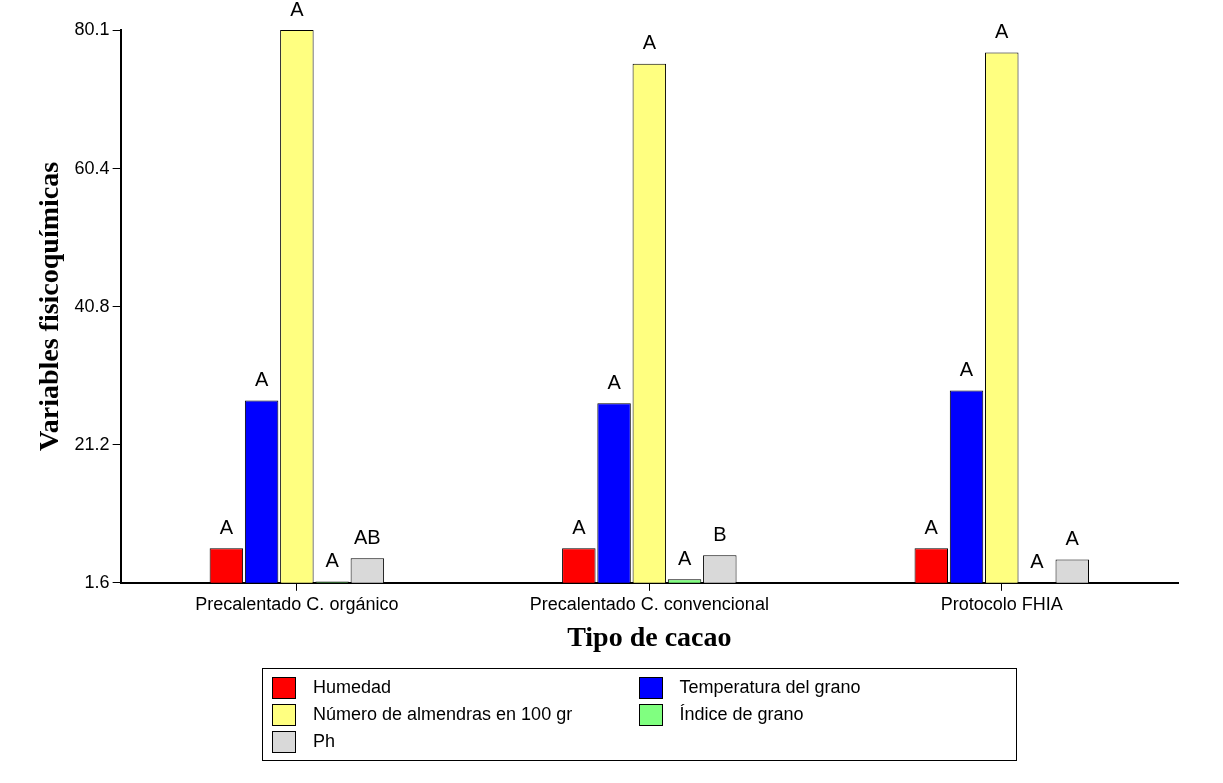 Image resolution: width=1223 pixels, height=783 pixels. I want to click on legend-label: Número de almendras en 100 gr, so click(443, 714).